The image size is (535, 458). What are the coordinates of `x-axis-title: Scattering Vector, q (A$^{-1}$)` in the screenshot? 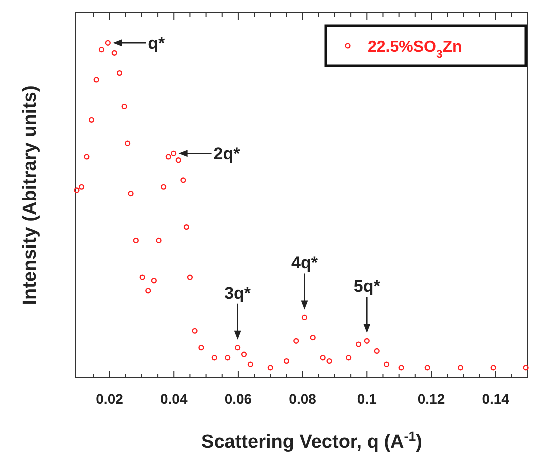 It's located at (312, 440).